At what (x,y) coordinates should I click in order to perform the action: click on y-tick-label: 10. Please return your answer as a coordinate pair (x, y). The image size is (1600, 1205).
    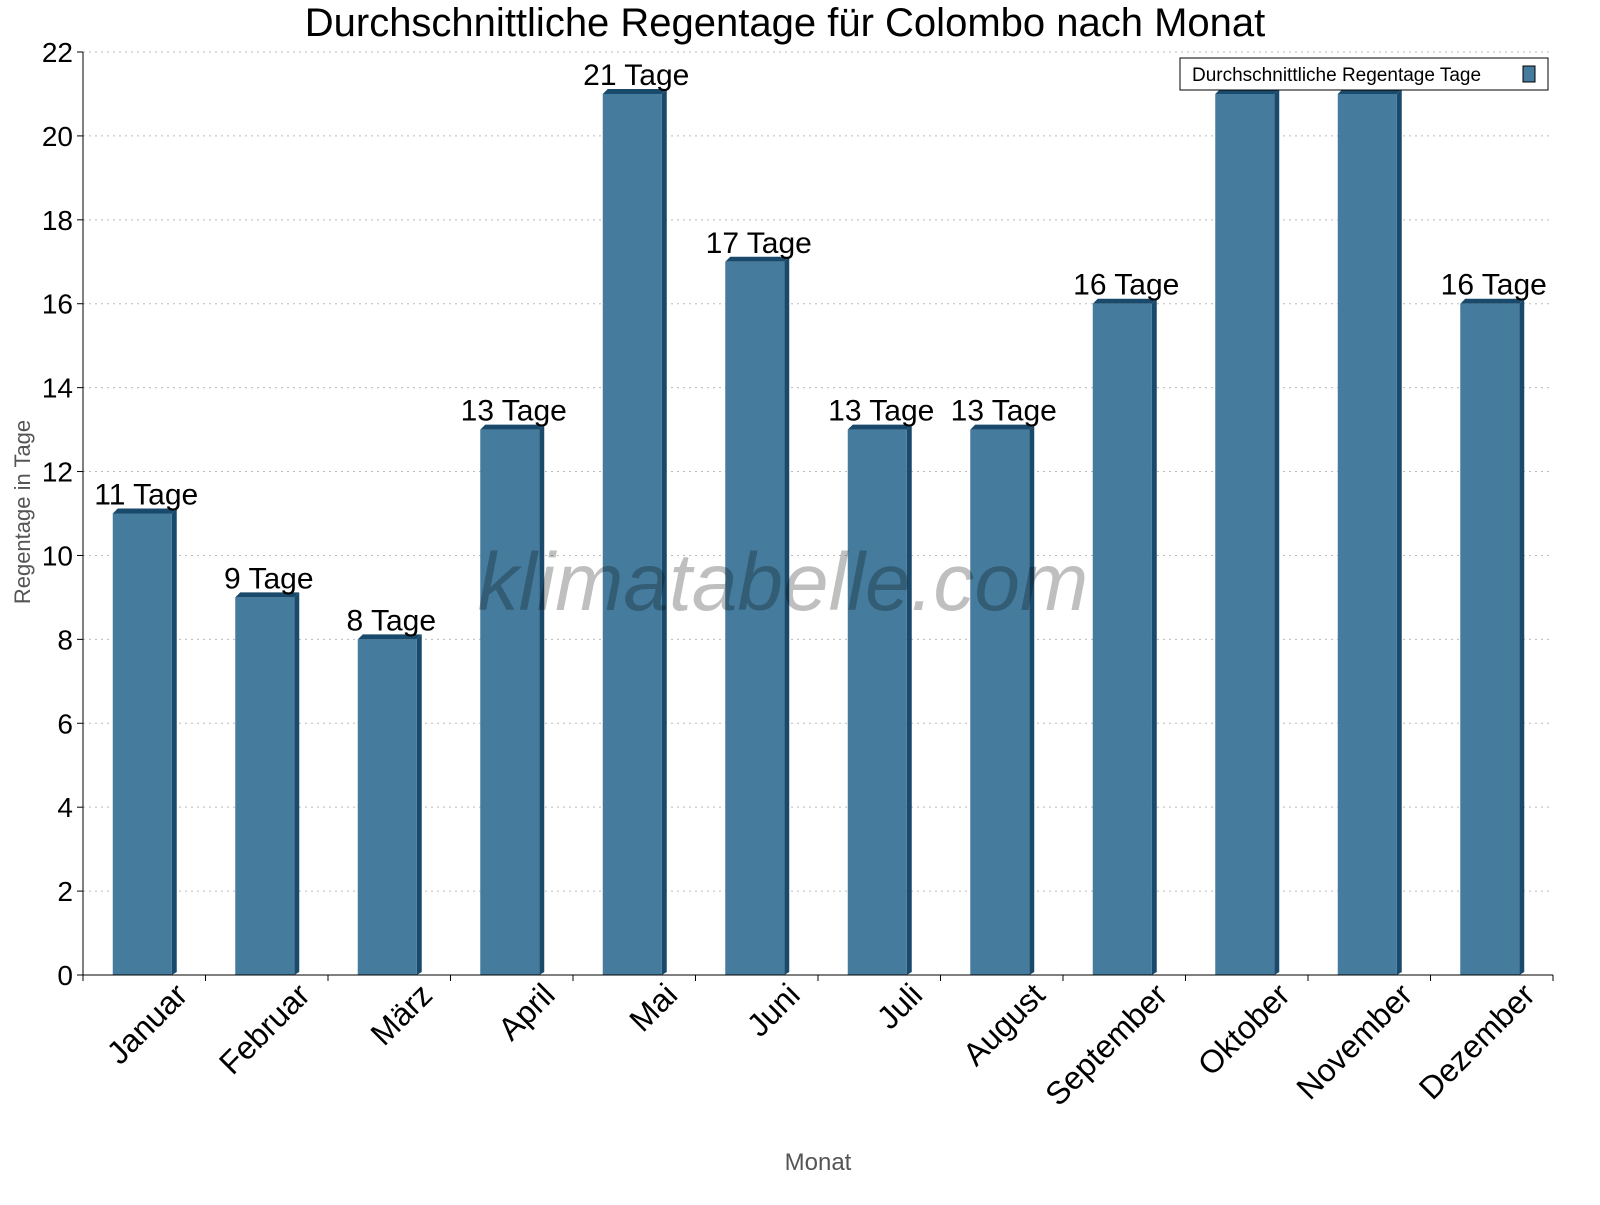
    Looking at the image, I should click on (57, 555).